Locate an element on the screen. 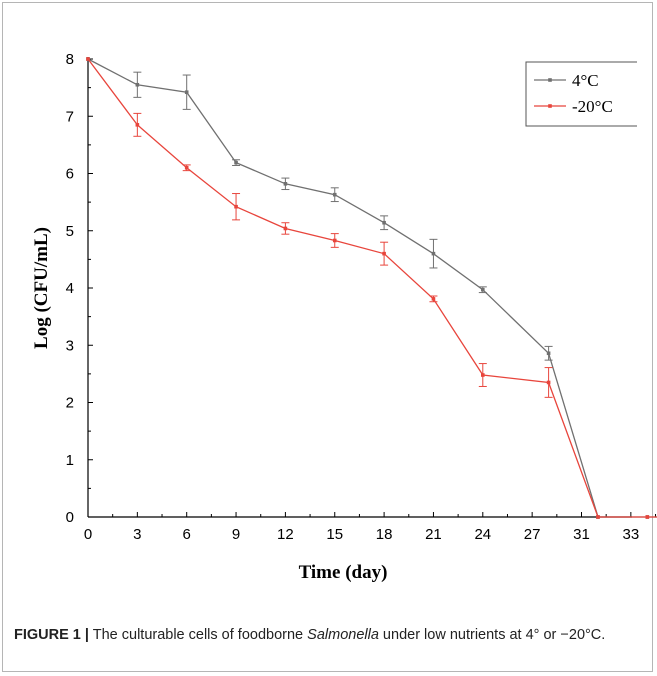 Image resolution: width=657 pixels, height=676 pixels. x-tick-label: 3 is located at coordinates (137, 534).